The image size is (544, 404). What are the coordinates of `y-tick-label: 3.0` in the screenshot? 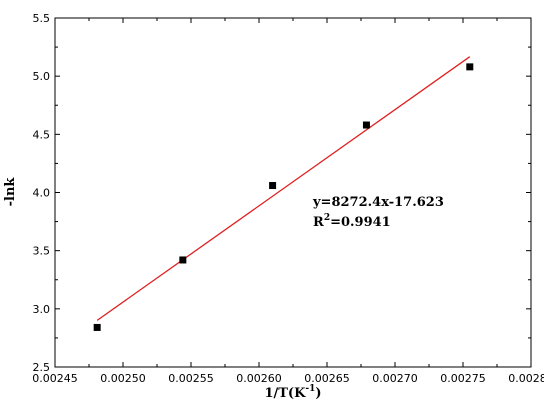 It's located at (42, 309).